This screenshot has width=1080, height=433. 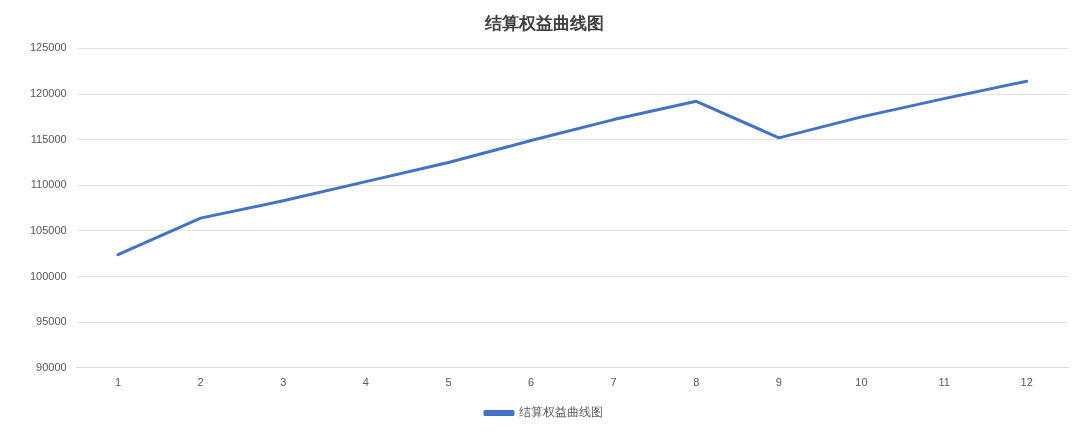 What do you see at coordinates (118, 382) in the screenshot?
I see `x-tick-label: 1` at bounding box center [118, 382].